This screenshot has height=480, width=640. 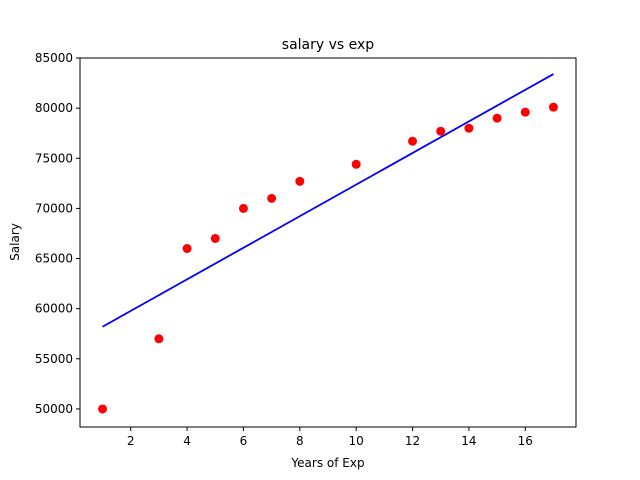 What do you see at coordinates (54, 359) in the screenshot?
I see `y-tick-label: 55000` at bounding box center [54, 359].